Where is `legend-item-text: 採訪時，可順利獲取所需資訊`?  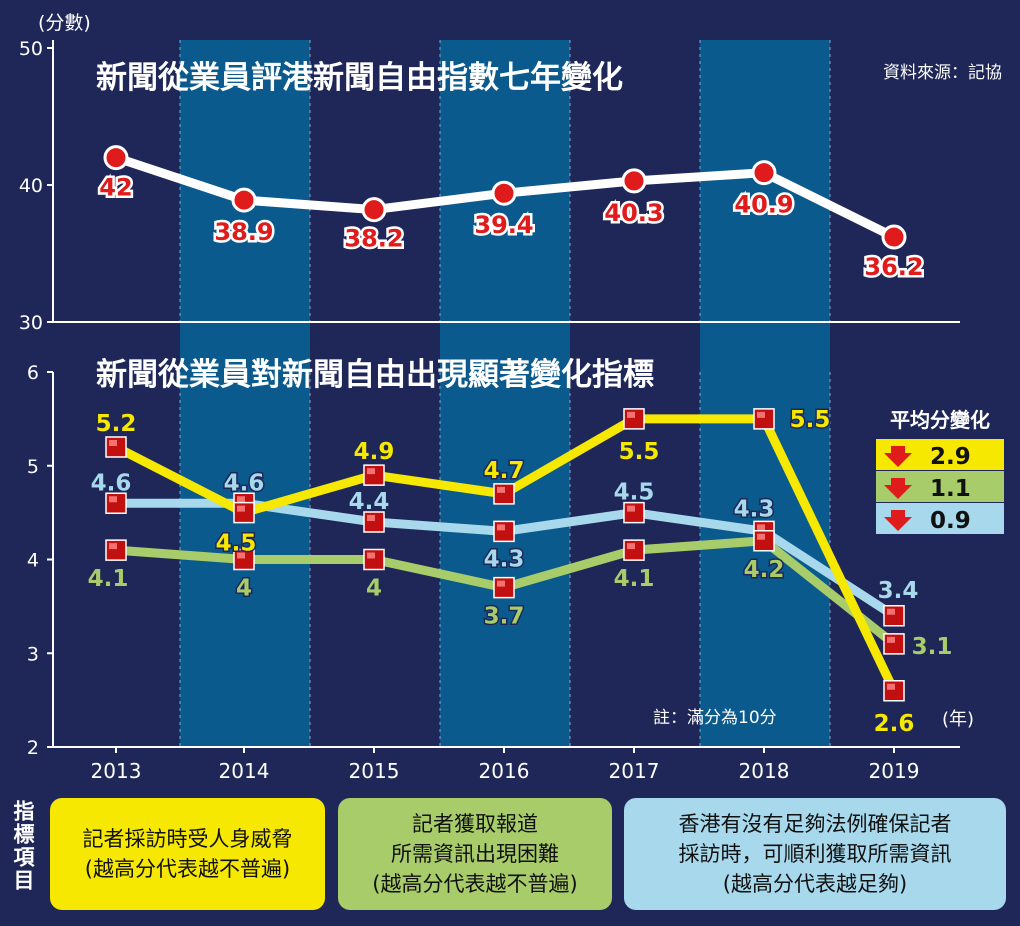 legend-item-text: 採訪時，可順利獲取所需資訊 is located at coordinates (815, 854).